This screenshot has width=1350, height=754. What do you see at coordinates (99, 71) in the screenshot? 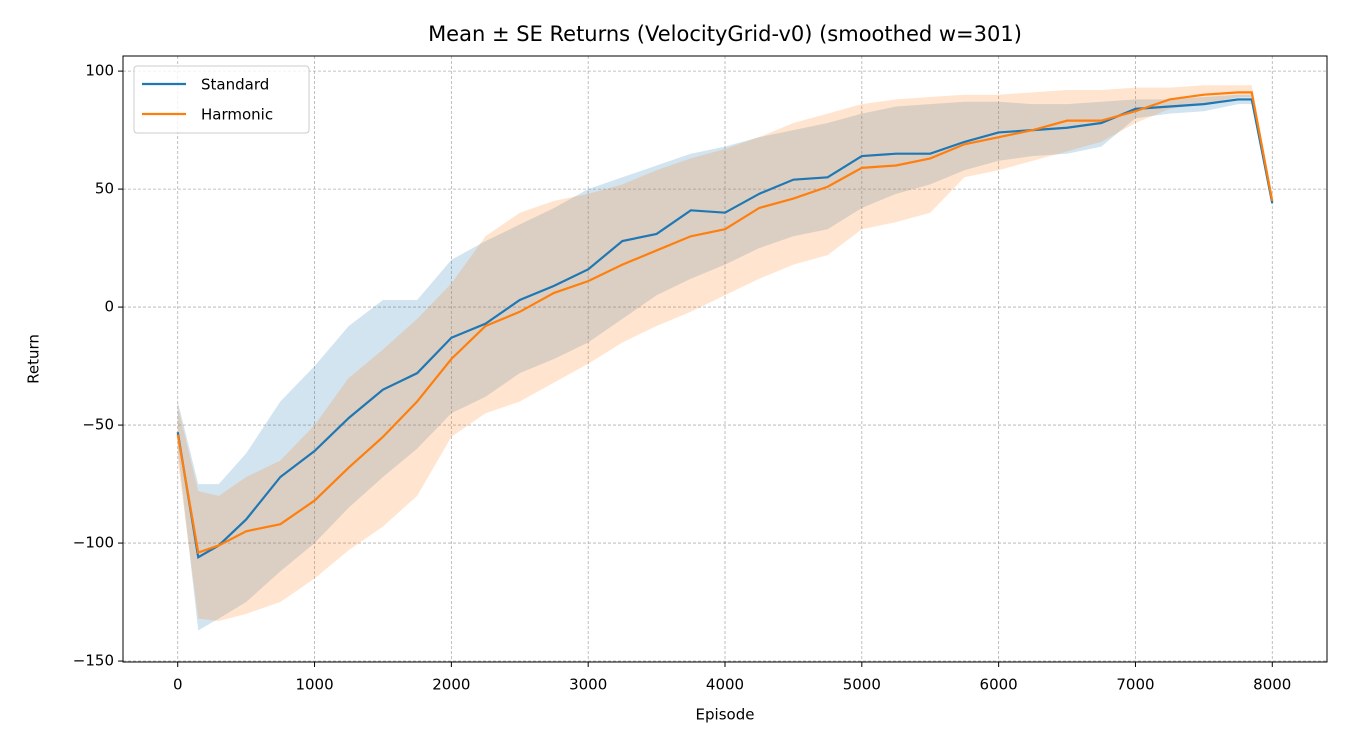
I see `y-tick-label: 100` at bounding box center [99, 71].